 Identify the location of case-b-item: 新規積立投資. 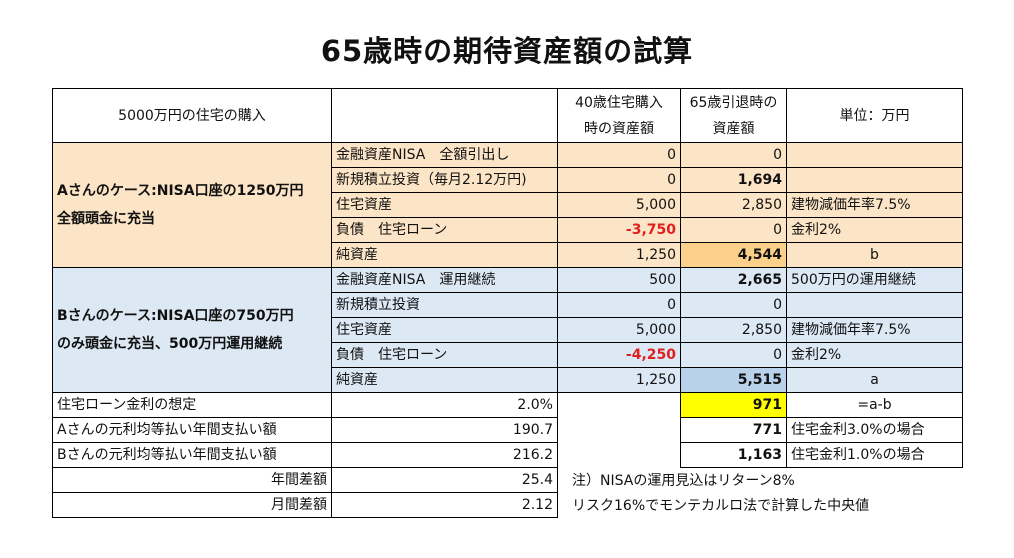
(445, 305).